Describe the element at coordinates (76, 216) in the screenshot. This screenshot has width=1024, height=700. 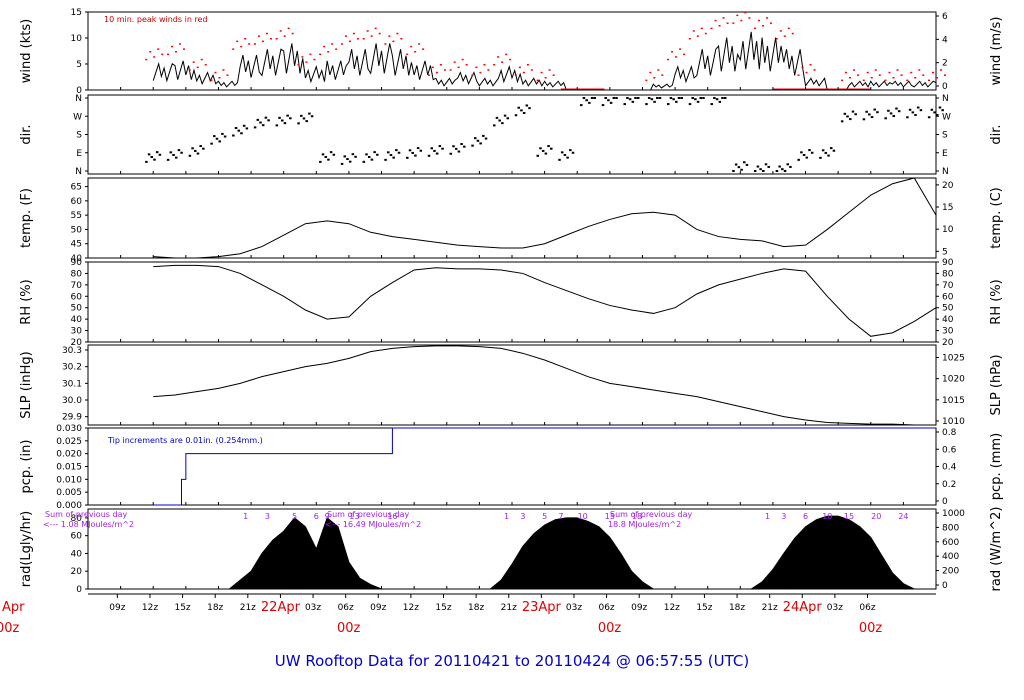
I see `temp-tick-label: 55` at that location.